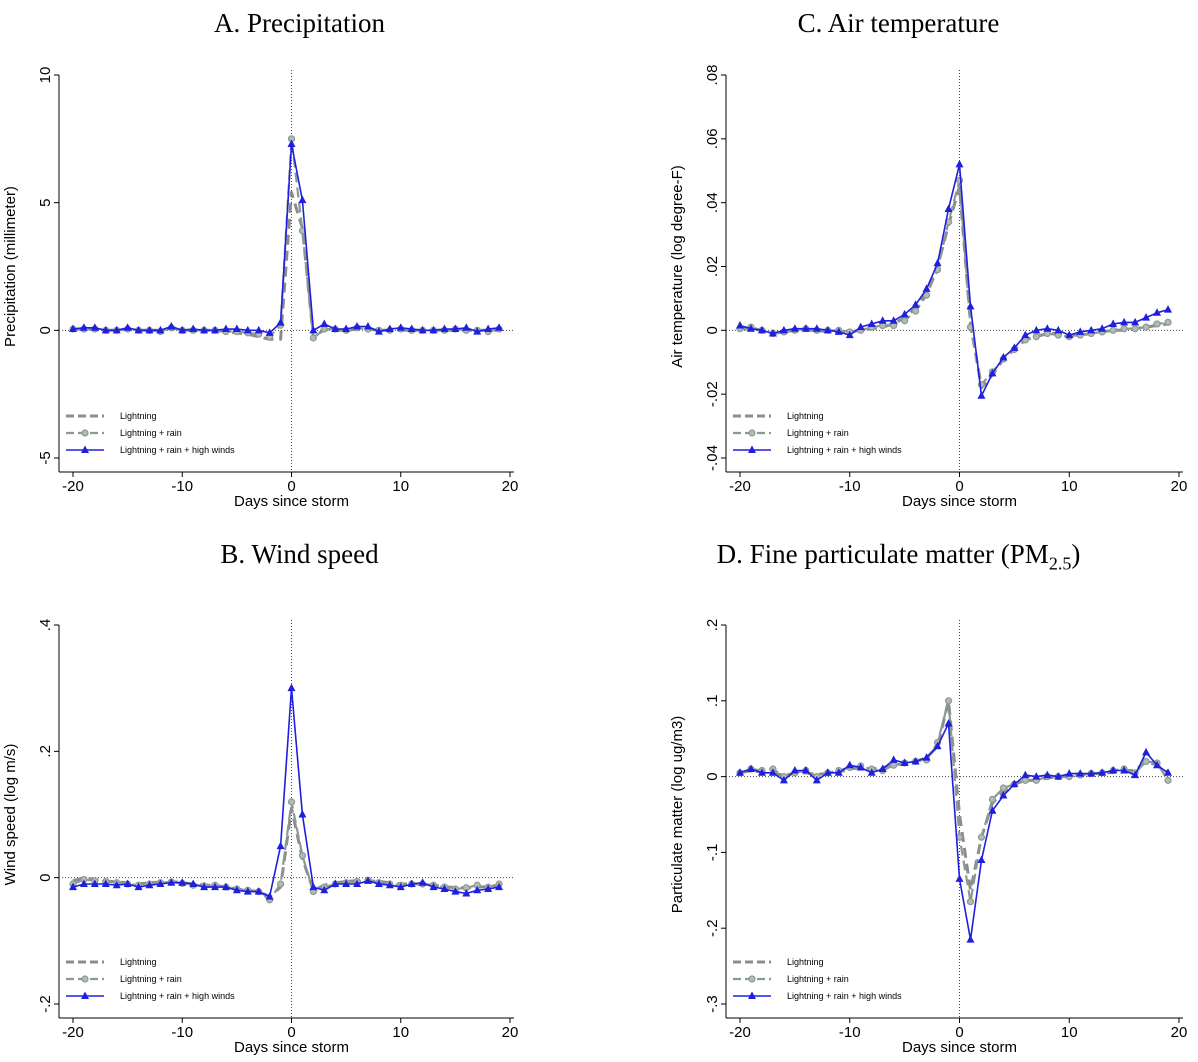  Describe the element at coordinates (712, 625) in the screenshot. I see `y-tick-label: .2` at that location.